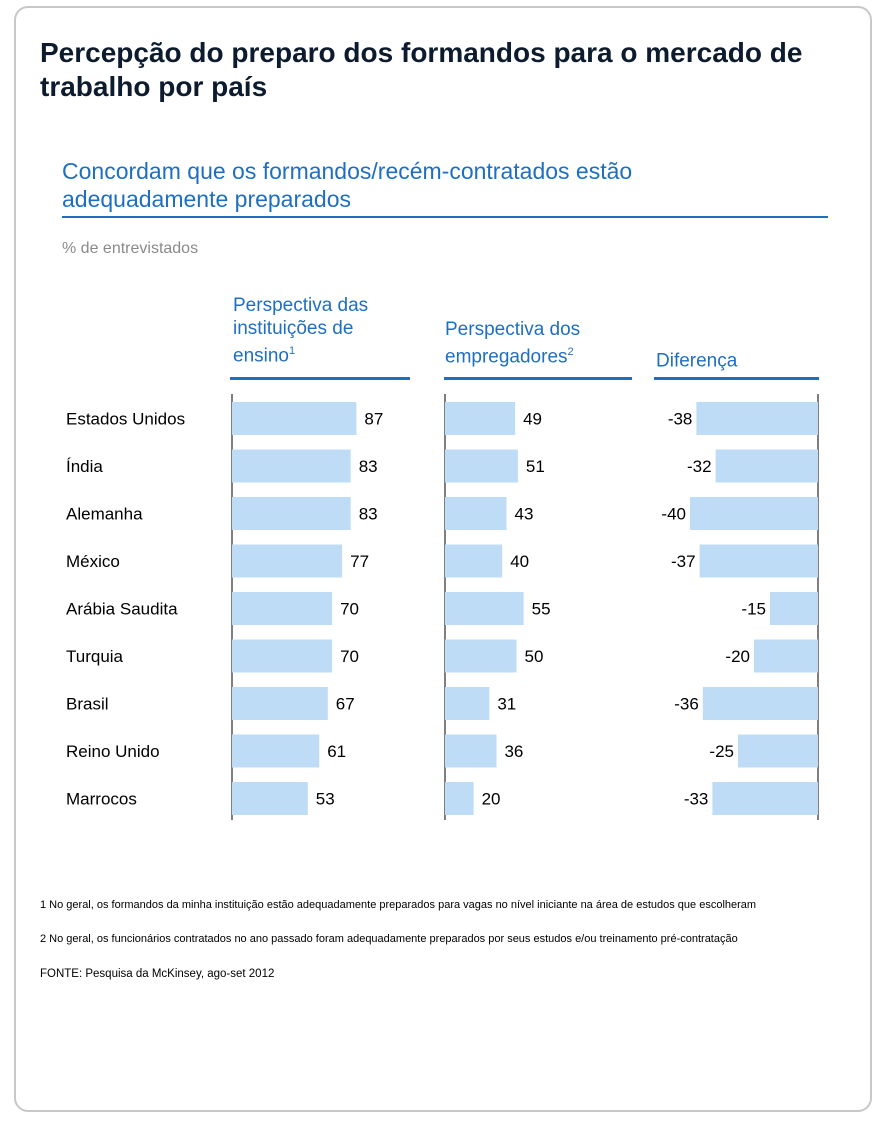 The width and height of the screenshot is (888, 1126). What do you see at coordinates (538, 378) in the screenshot?
I see `column-header-empregadores-rule` at bounding box center [538, 378].